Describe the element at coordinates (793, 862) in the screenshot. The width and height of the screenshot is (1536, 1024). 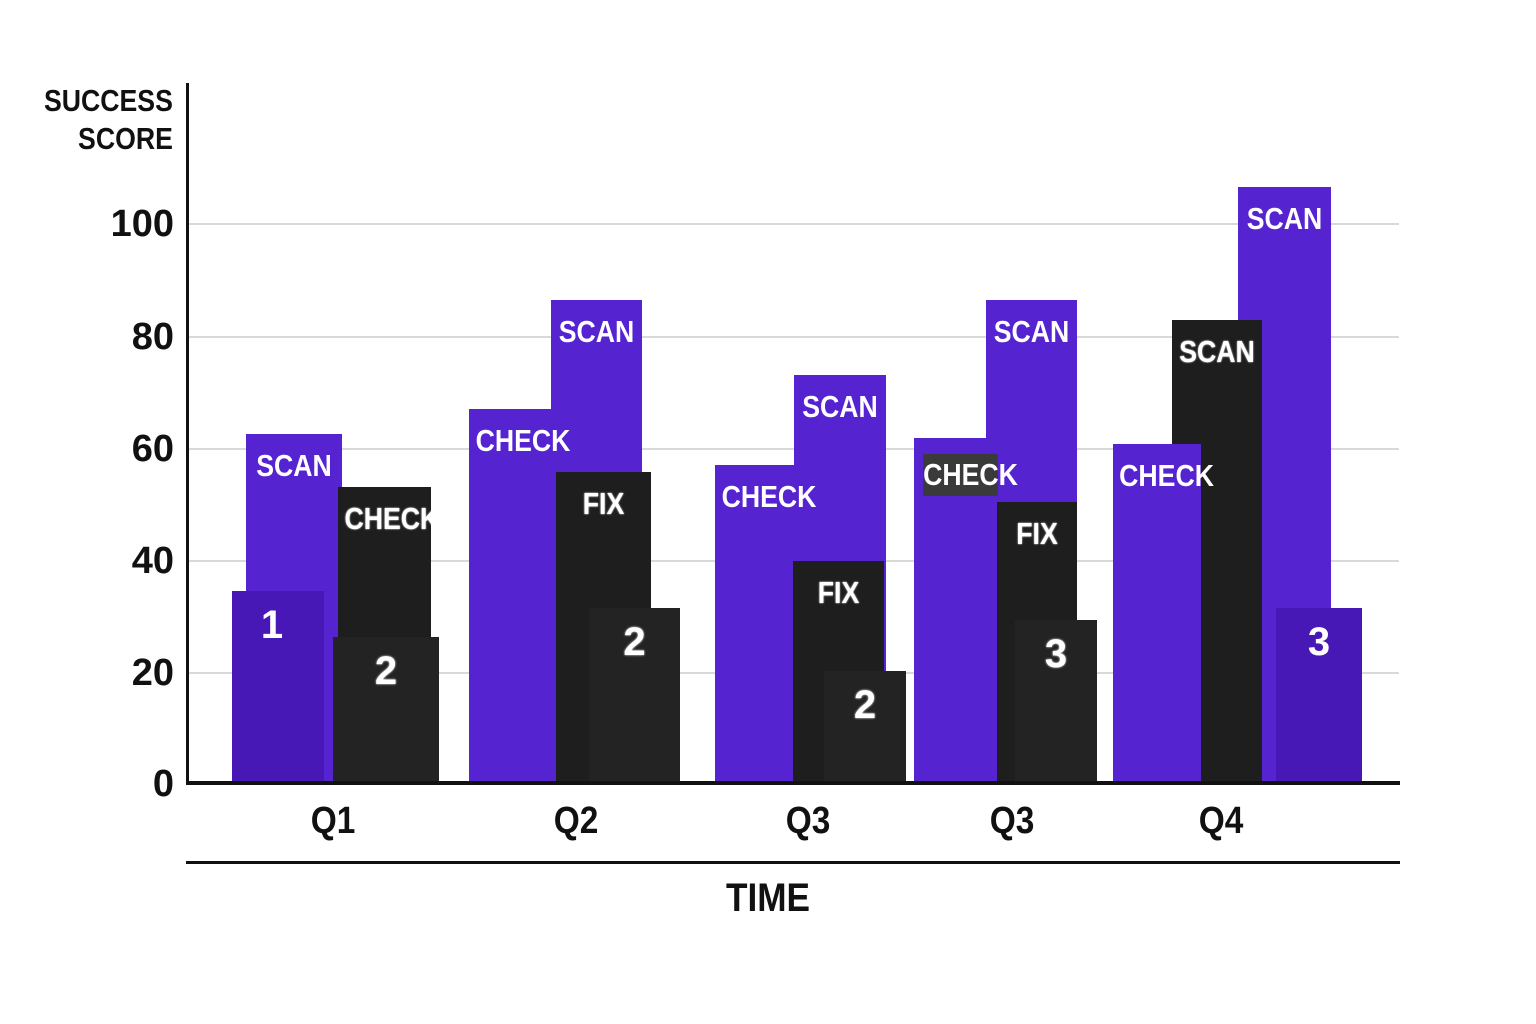
I see `x-axis-divider` at that location.